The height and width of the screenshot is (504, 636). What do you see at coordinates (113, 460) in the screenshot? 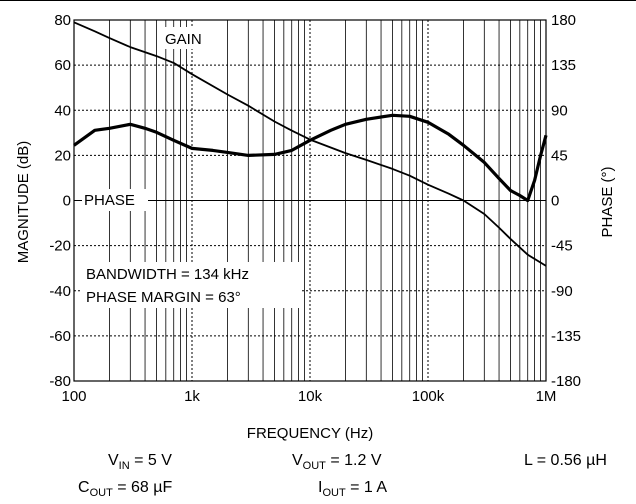
I see `vin-symbol: V` at bounding box center [113, 460].